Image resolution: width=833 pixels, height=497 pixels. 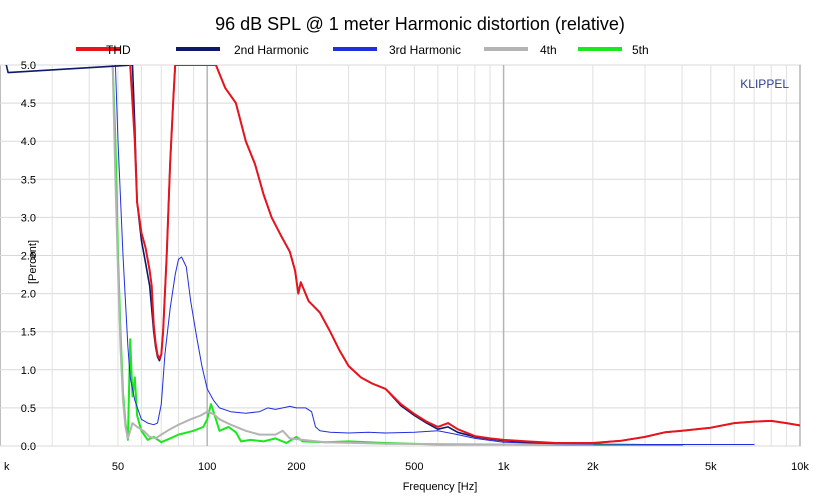 What do you see at coordinates (800, 467) in the screenshot?
I see `x-tick-label: 10k` at bounding box center [800, 467].